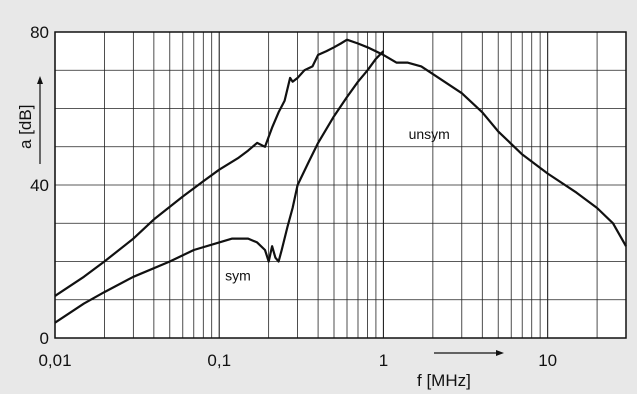  I want to click on y-tick-labels: 0 40 80, so click(39, 185).